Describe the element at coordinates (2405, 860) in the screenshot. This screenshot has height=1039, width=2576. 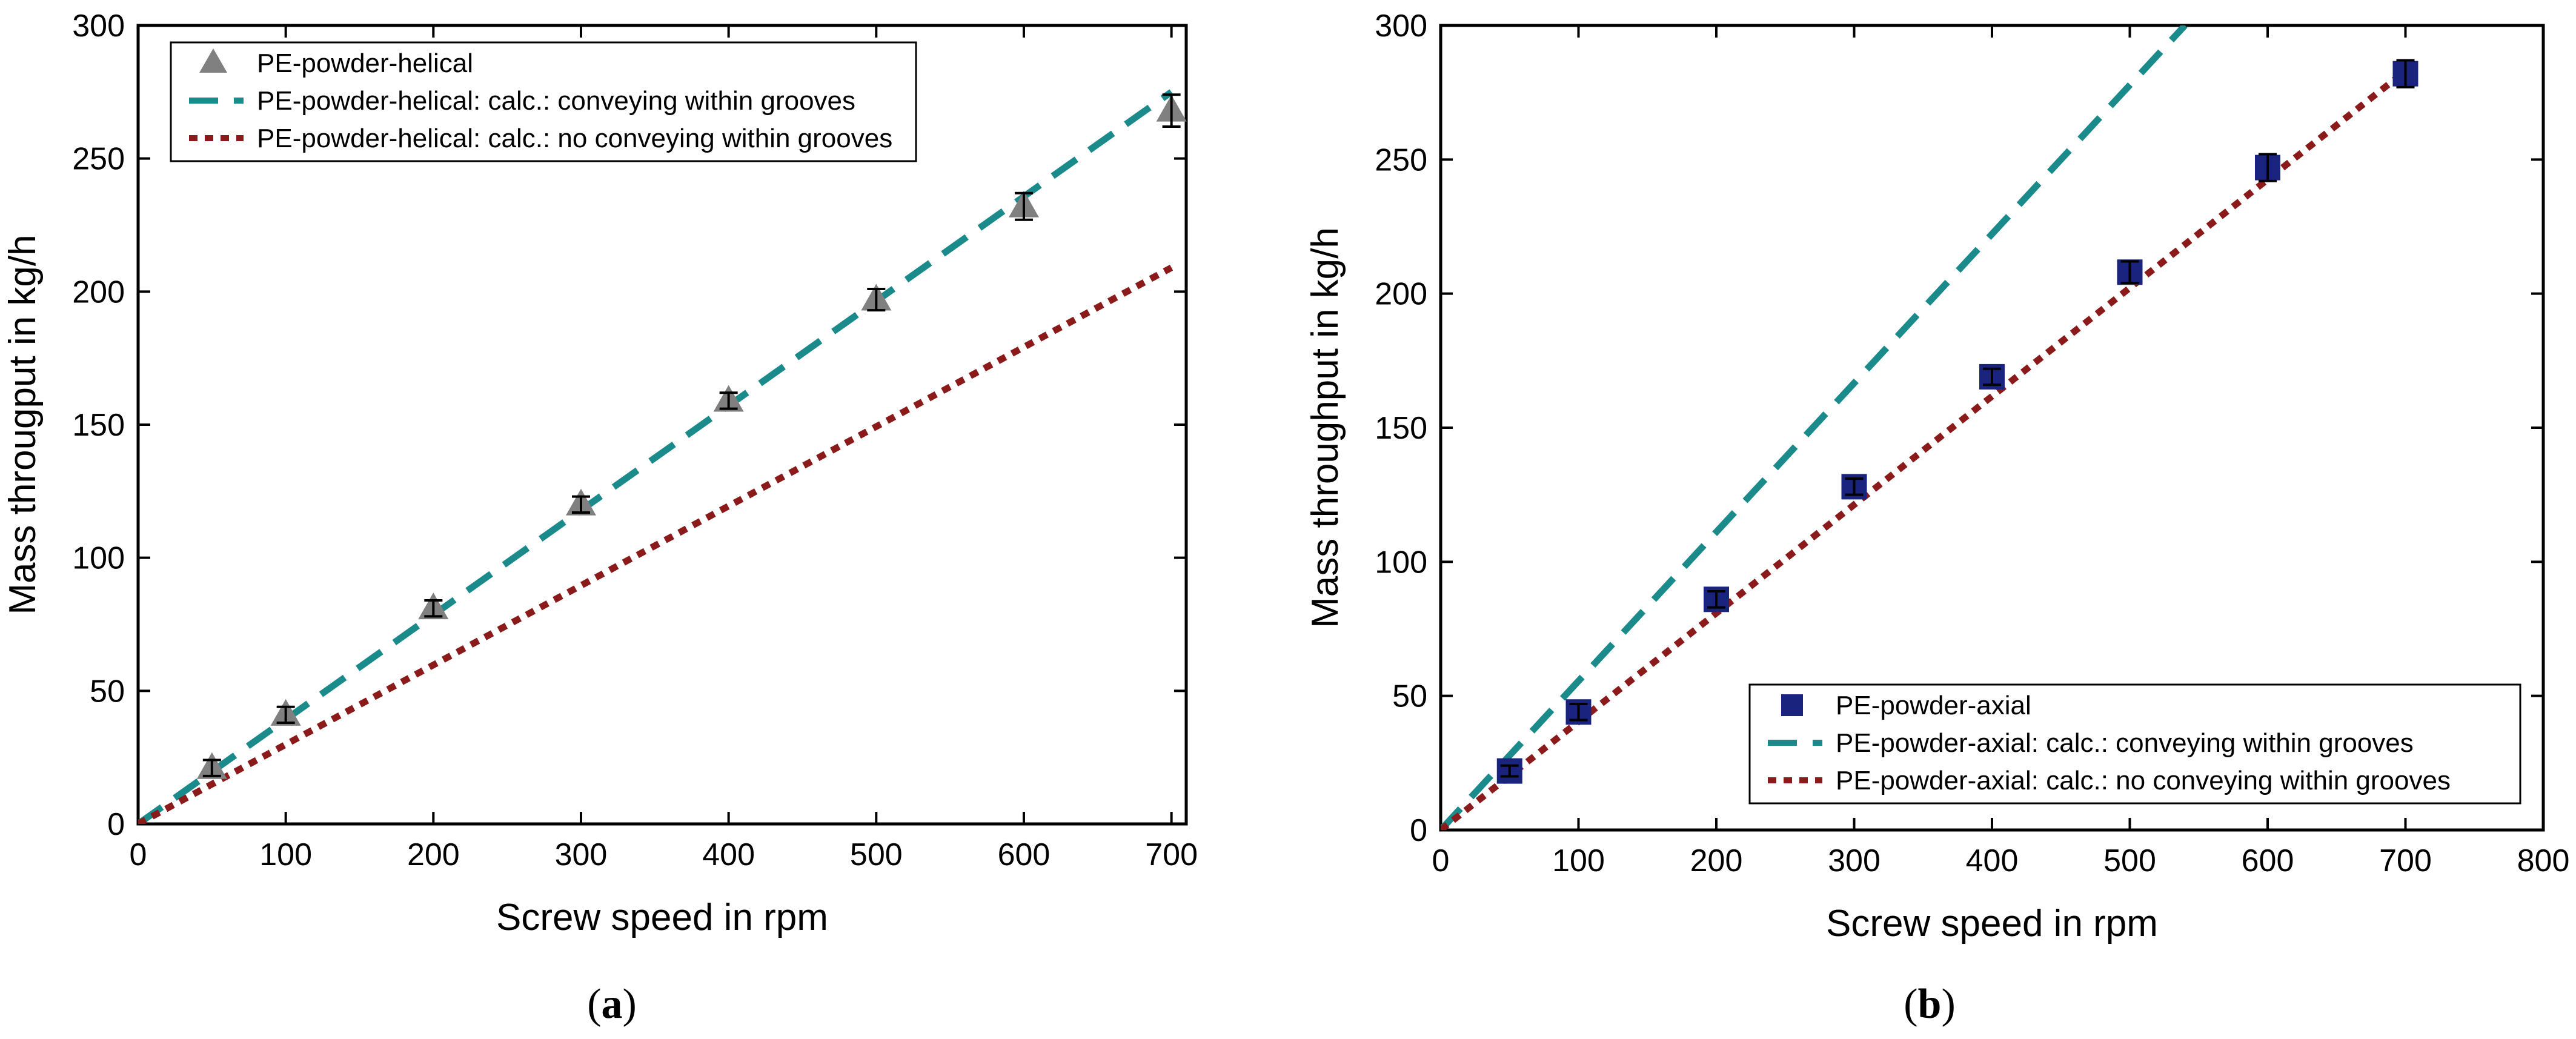
I see `chart-b-x-tick-label: 700` at that location.